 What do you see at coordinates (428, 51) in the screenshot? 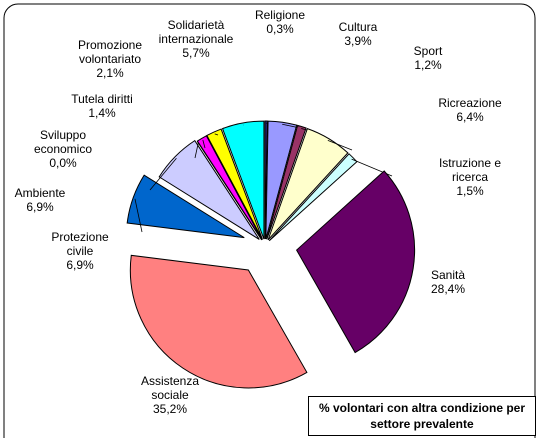
I see `slice-label: Sport` at bounding box center [428, 51].